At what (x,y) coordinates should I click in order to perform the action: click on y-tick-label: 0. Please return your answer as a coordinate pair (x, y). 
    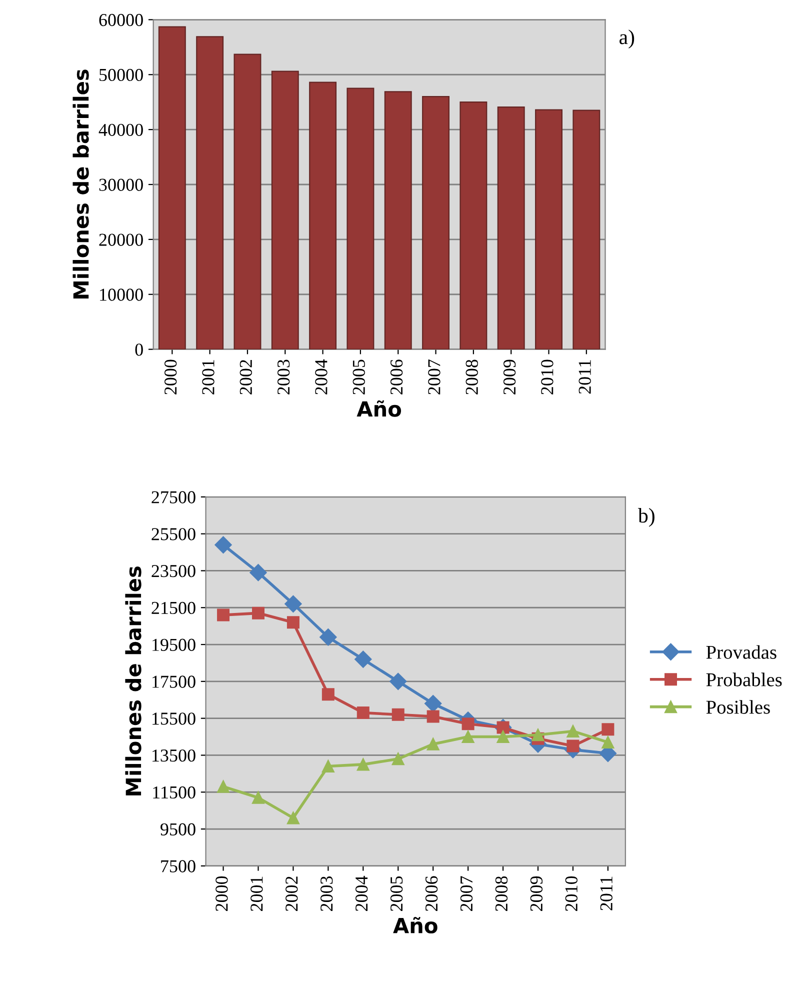
    Looking at the image, I should click on (139, 350).